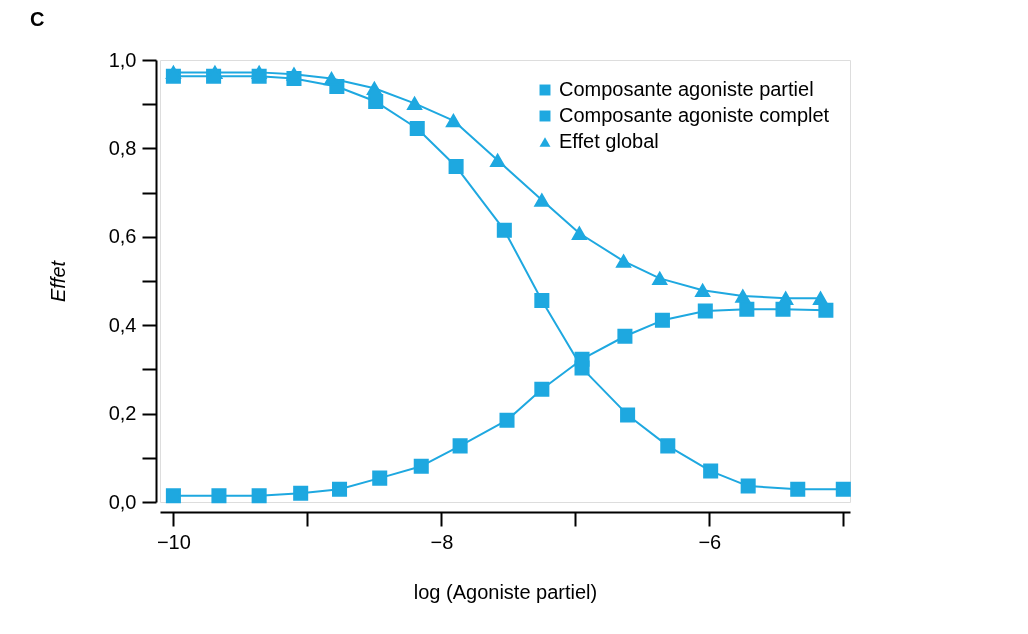 This screenshot has width=1028, height=634. What do you see at coordinates (57, 281) in the screenshot?
I see `y-axis-title: Effet` at bounding box center [57, 281].